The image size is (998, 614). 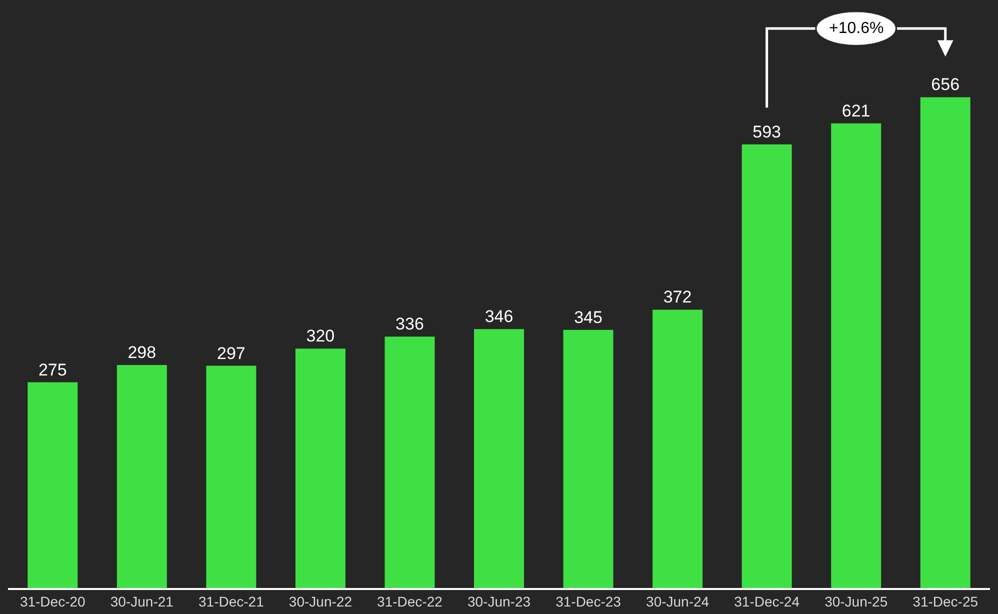 What do you see at coordinates (410, 602) in the screenshot?
I see `x-tick-label: 31-Dec-22` at bounding box center [410, 602].